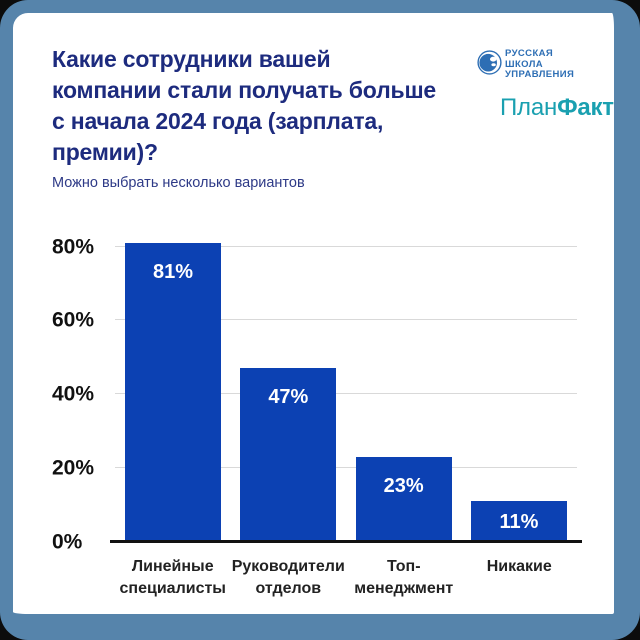 This screenshot has width=640, height=640. What do you see at coordinates (288, 455) in the screenshot?
I see `bar: 47%` at bounding box center [288, 455].